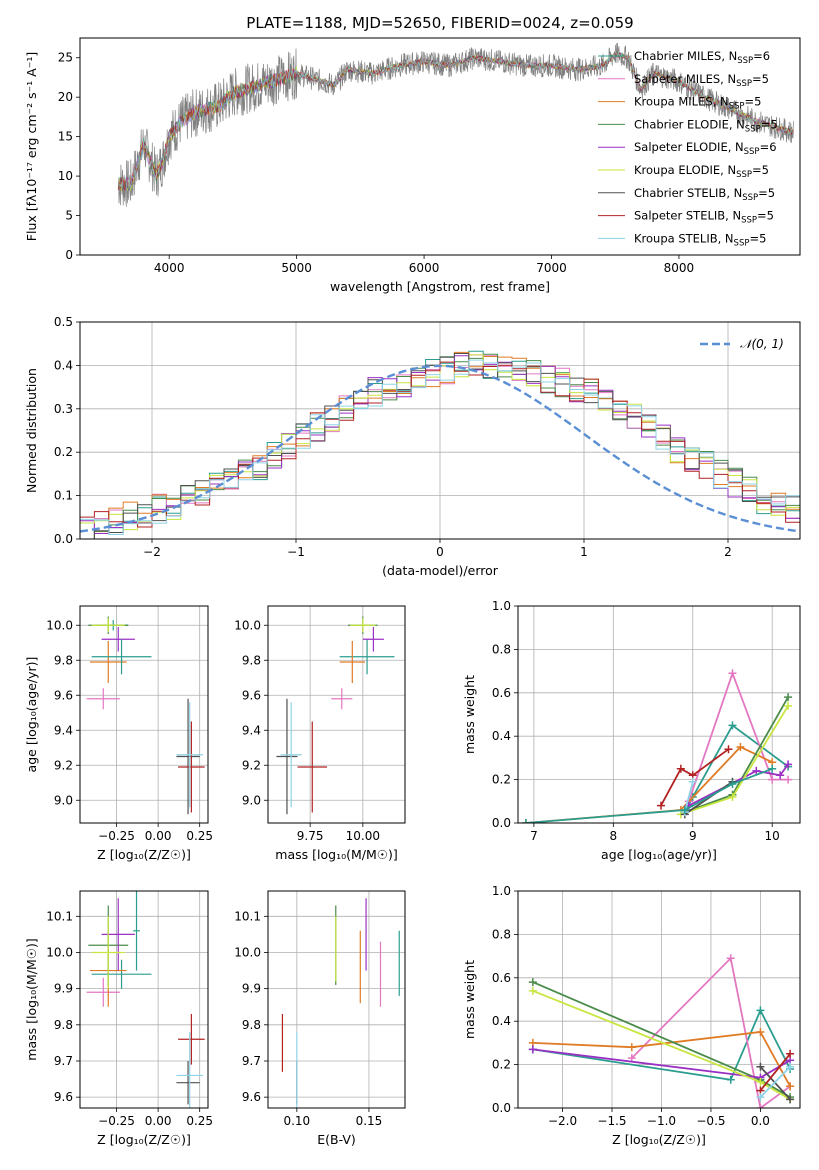 The width and height of the screenshot is (819, 1170). Describe the element at coordinates (704, 217) in the screenshot. I see `legend-entry-label: Salpeter STELIB, NSSP=5` at that location.